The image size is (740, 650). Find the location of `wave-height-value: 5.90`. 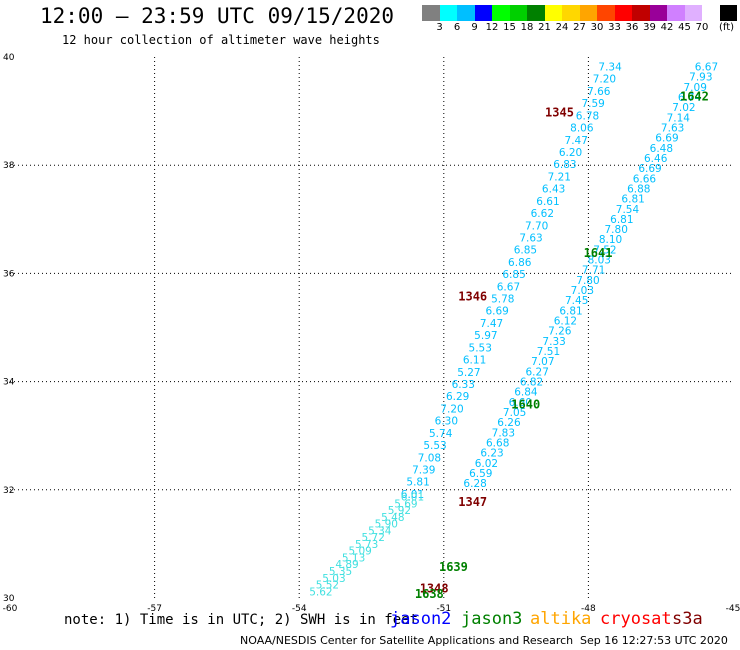

wave-height-value: 5.90 is located at coordinates (386, 525).